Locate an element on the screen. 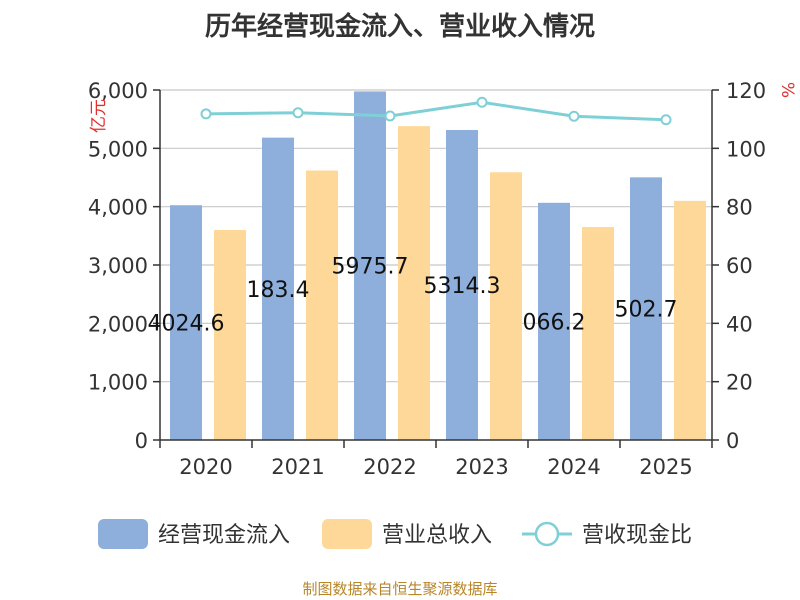  right-tick-label: 100 is located at coordinates (746, 149).